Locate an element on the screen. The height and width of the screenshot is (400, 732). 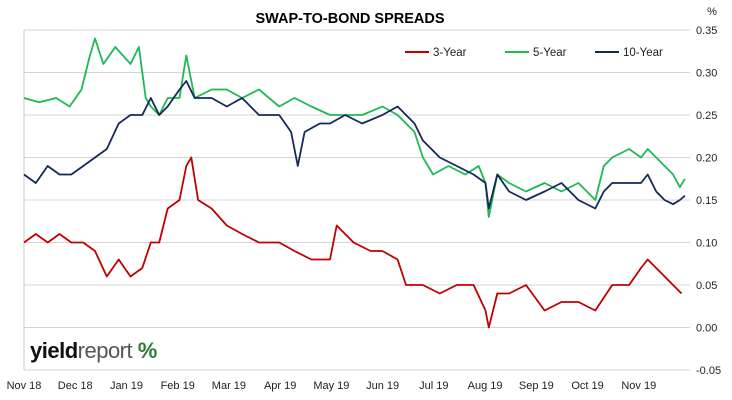
yieldreport-logo: yieldreport % is located at coordinates (93, 351).